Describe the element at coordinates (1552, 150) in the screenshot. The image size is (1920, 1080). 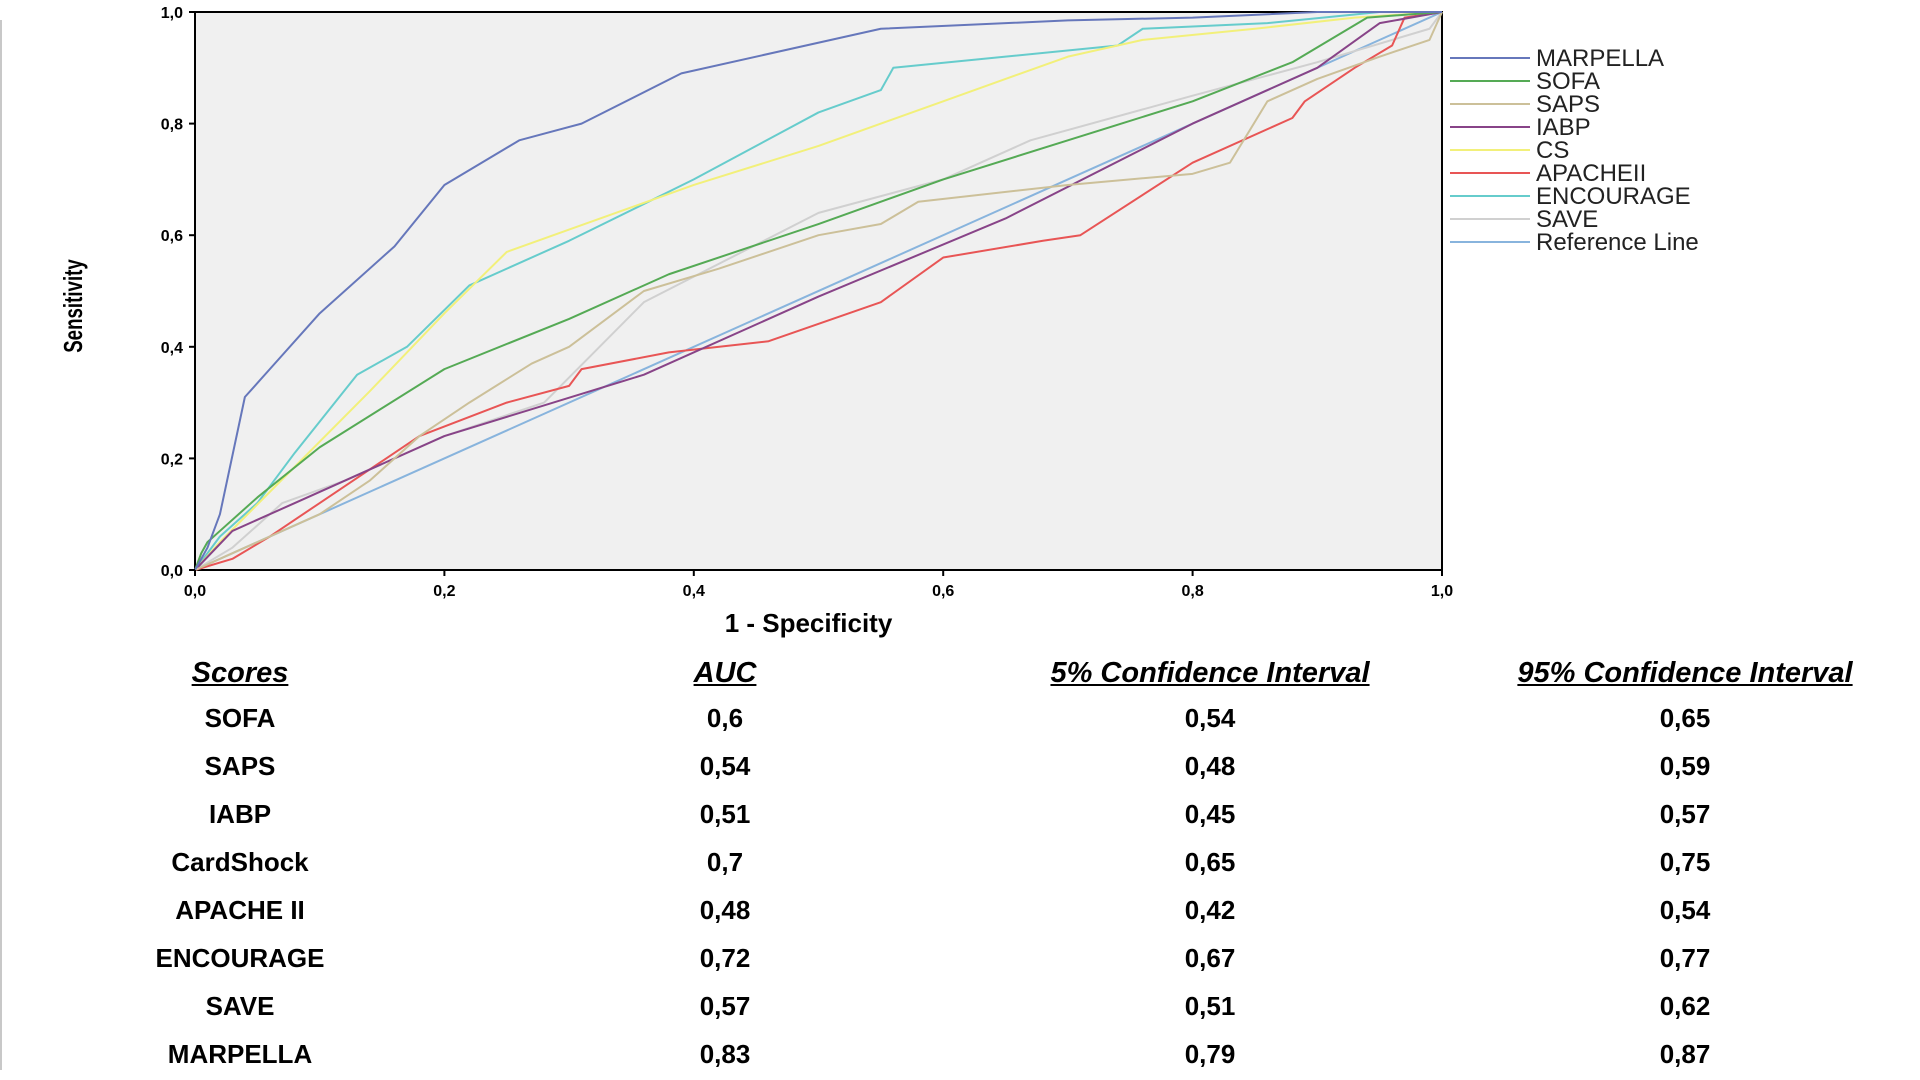
I see `legend-label: CS` at that location.